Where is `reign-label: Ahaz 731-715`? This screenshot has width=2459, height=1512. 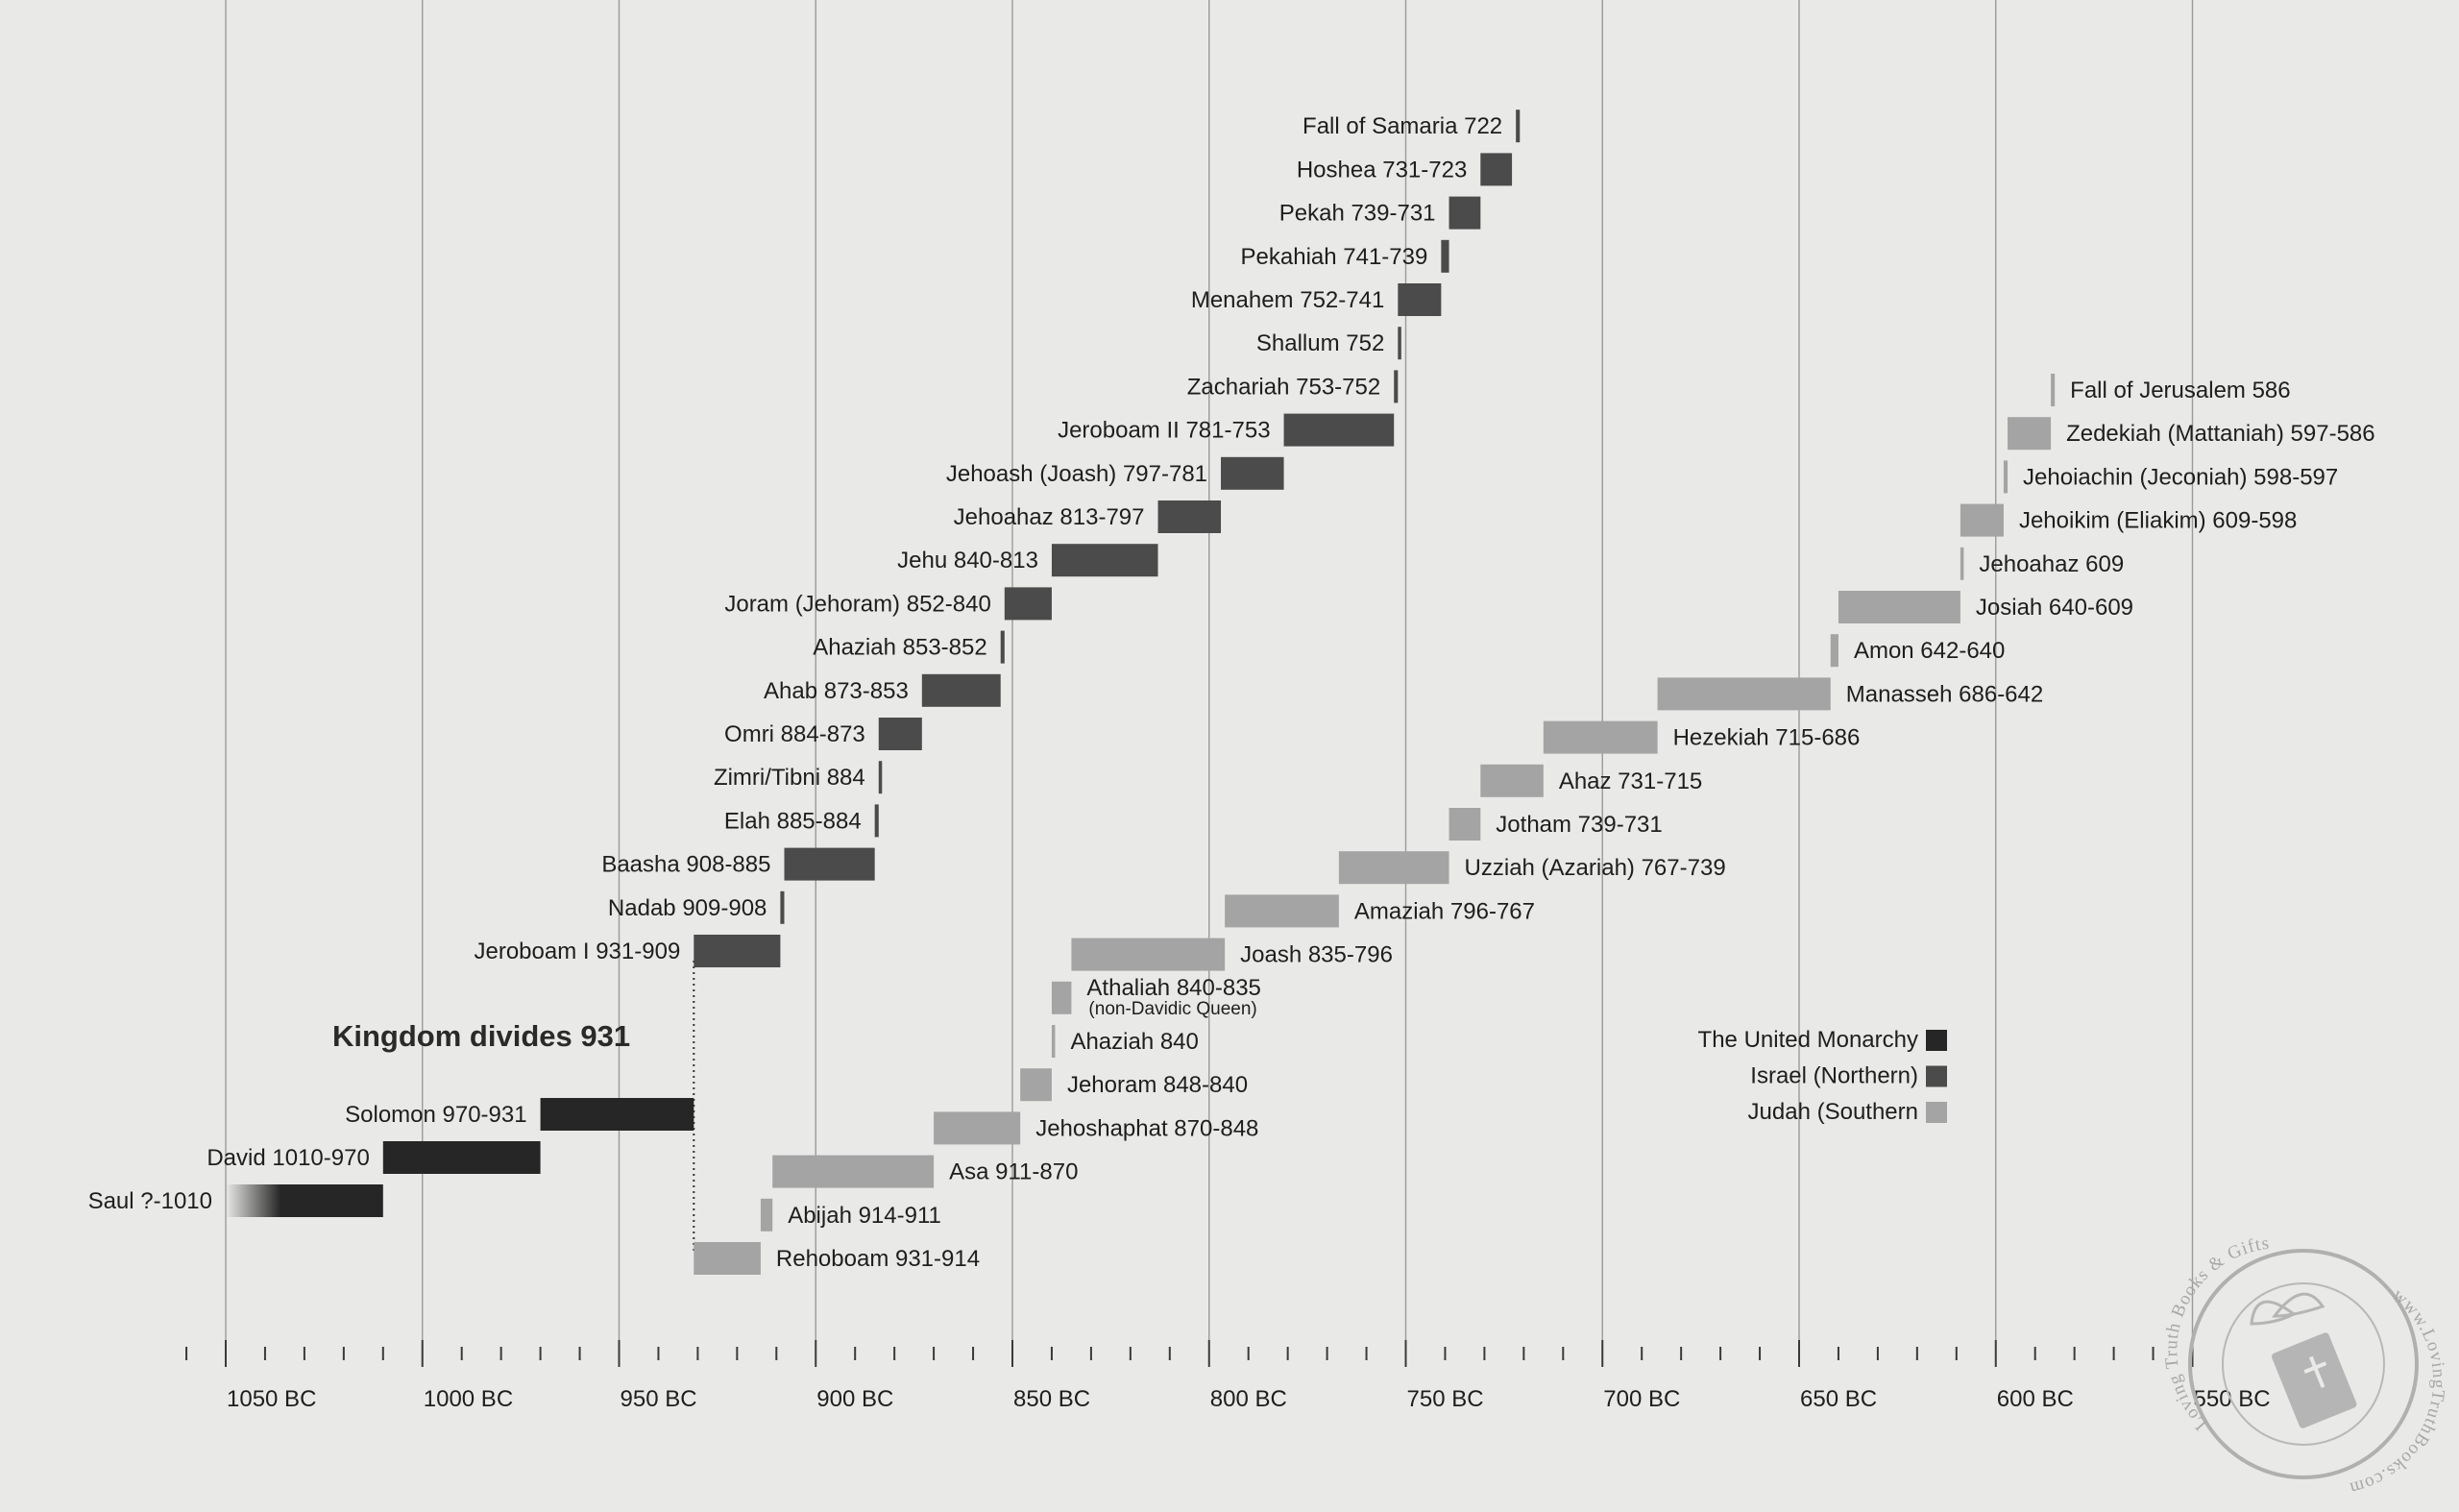
reign-label: Ahaz 731-715 is located at coordinates (1630, 781).